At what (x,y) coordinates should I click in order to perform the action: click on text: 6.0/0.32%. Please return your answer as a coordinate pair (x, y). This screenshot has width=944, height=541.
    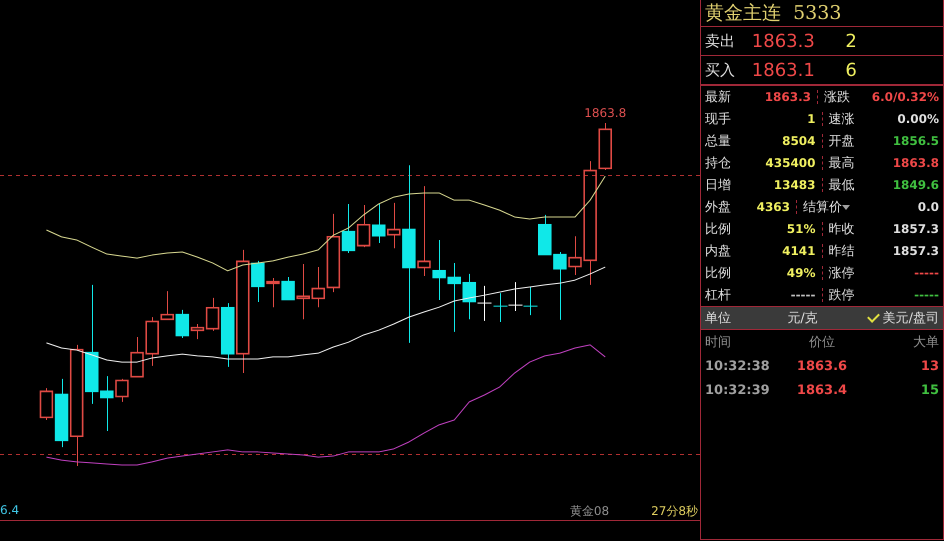
    Looking at the image, I should click on (905, 97).